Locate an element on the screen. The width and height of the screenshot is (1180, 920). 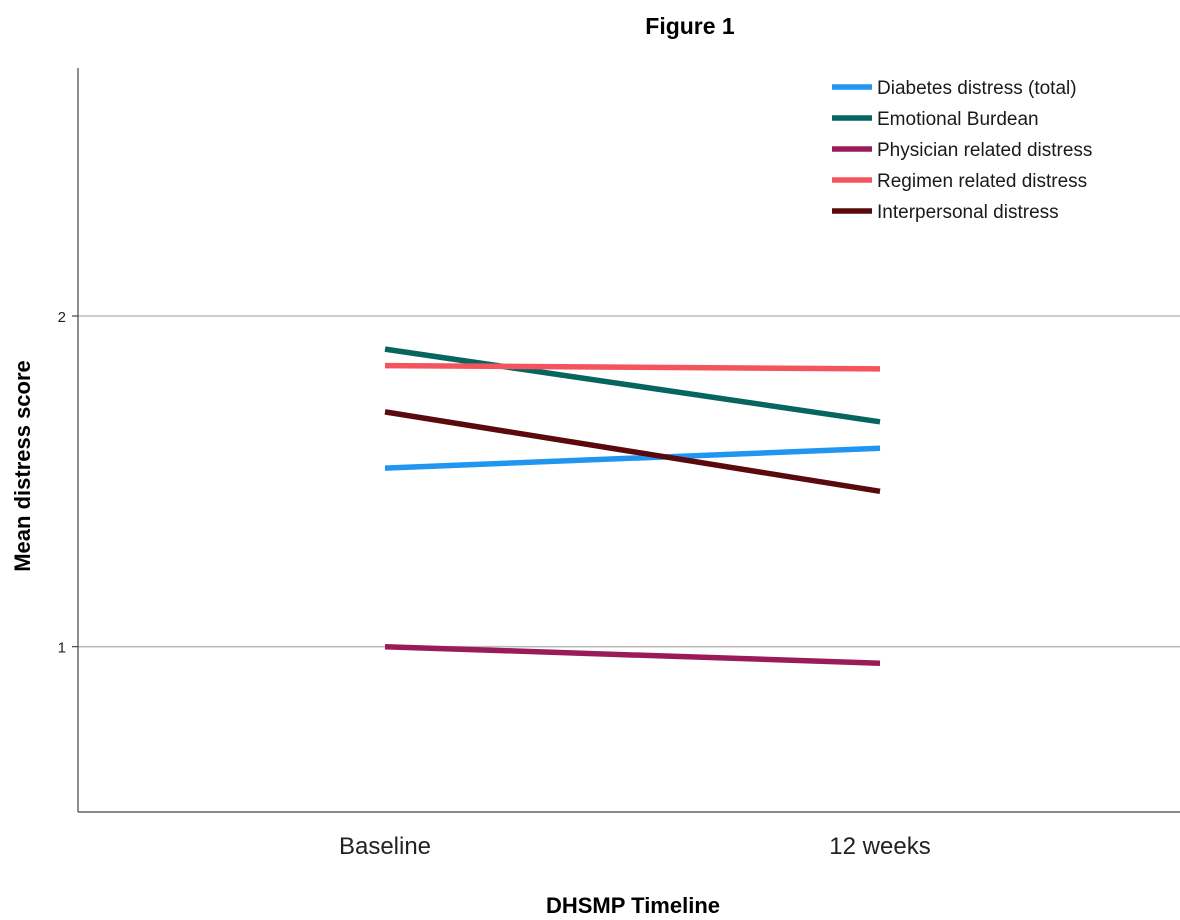
y-tick-label: 1 is located at coordinates (62, 648).